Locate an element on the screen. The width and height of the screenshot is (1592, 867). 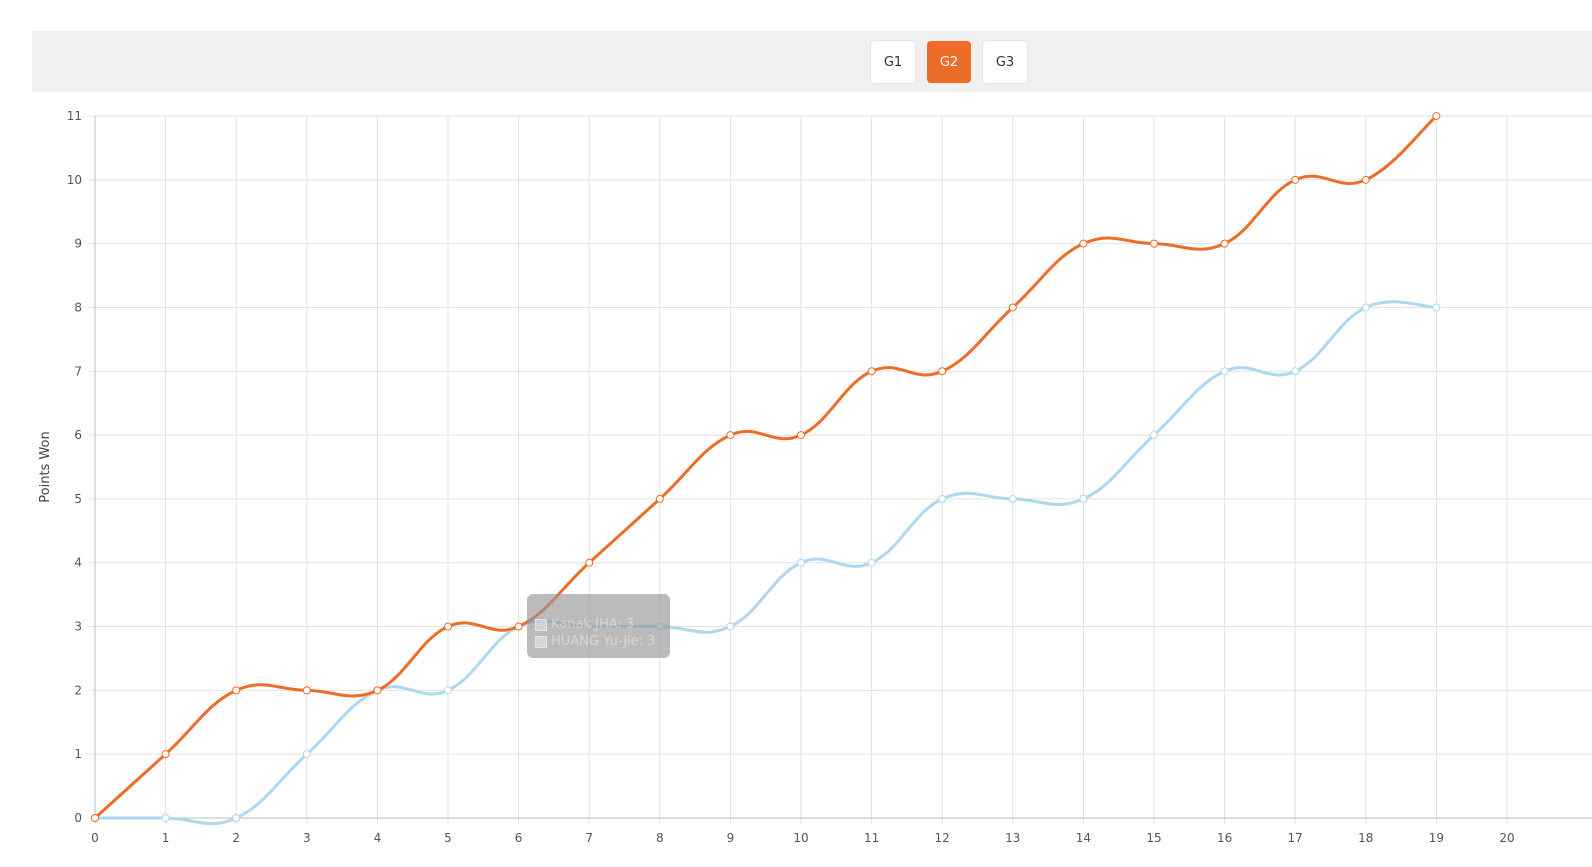
x-tick-label: 12 is located at coordinates (942, 838).